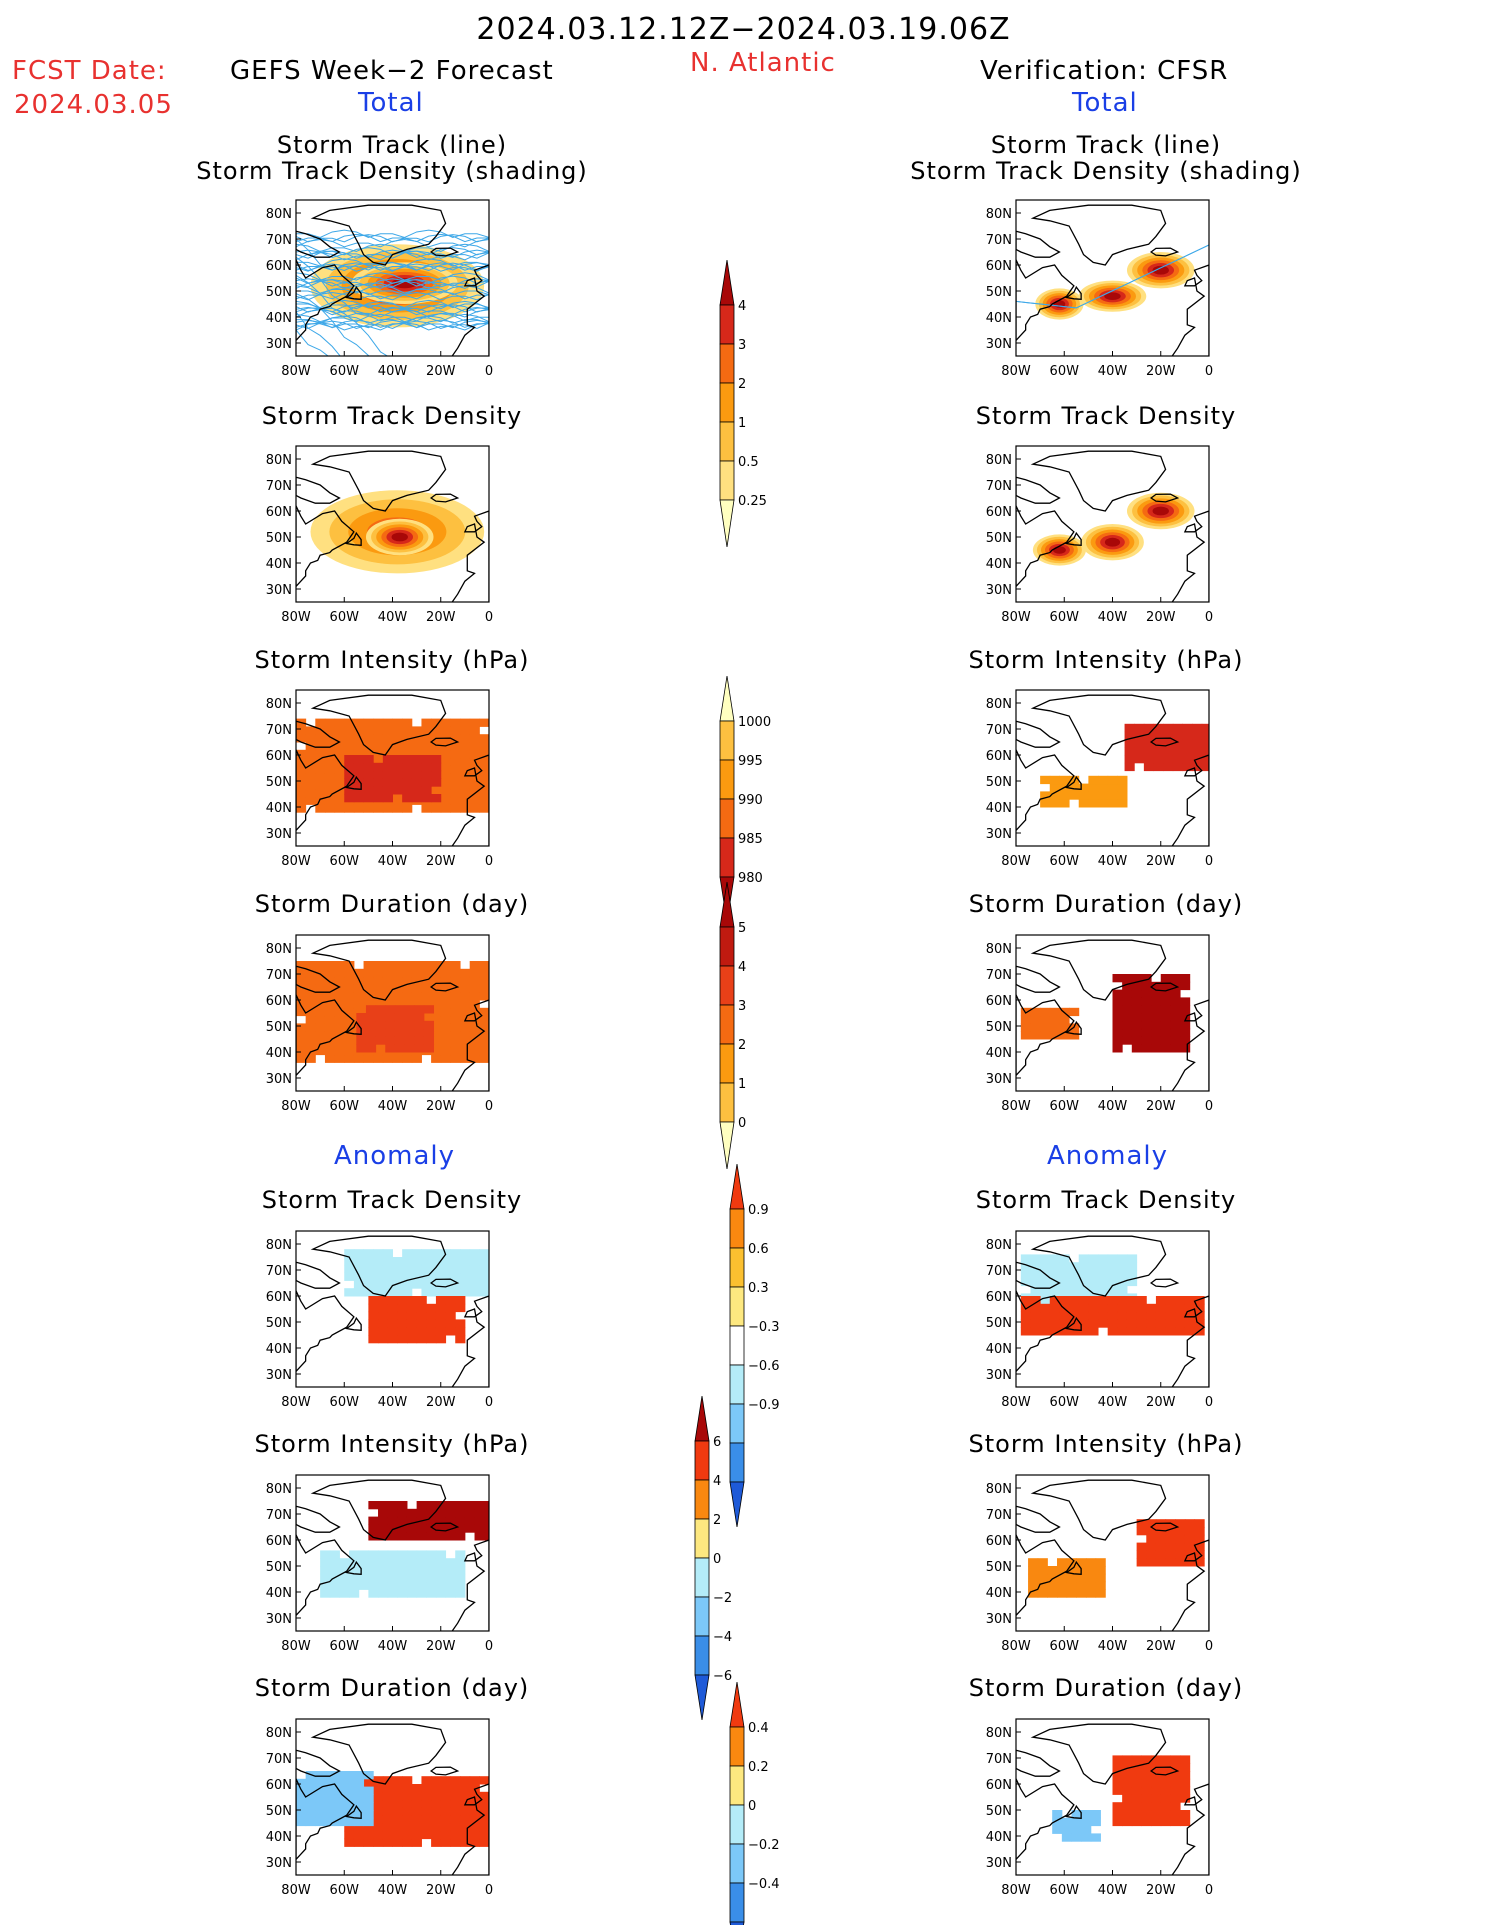 Image resolution: width=1487 pixels, height=1925 pixels. Describe the element at coordinates (279, 1489) in the screenshot. I see `lat-tick-label: 80N` at that location.